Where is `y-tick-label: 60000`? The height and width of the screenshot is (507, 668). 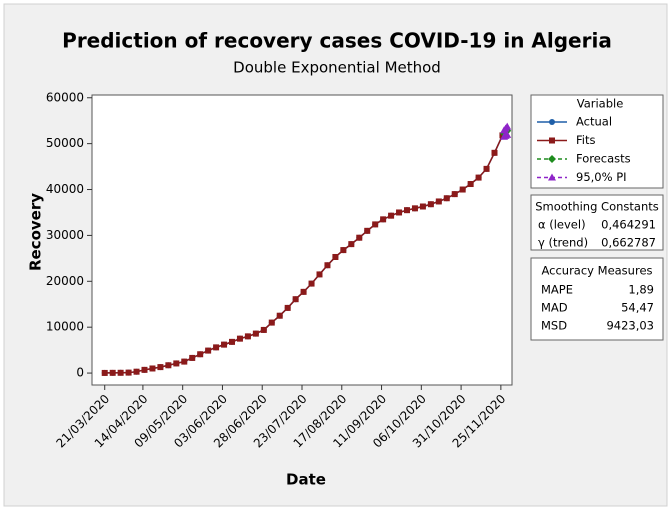 y-tick-label: 60000 is located at coordinates (65, 97).